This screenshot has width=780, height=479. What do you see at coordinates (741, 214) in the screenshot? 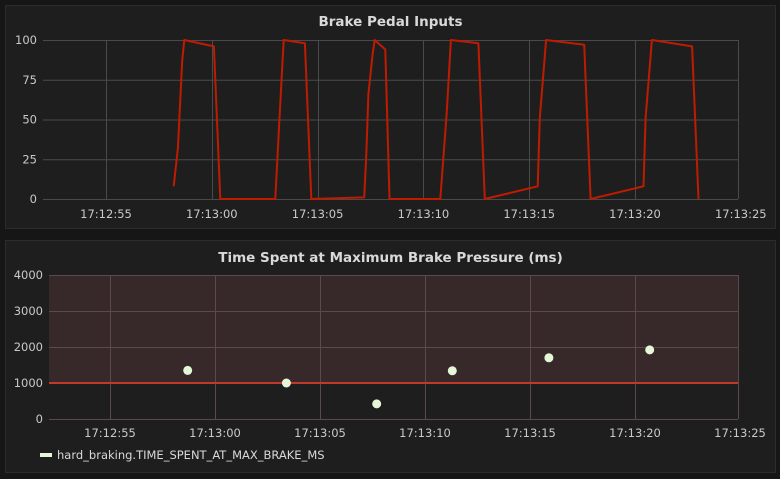
I see `x-tick-label: 17:13:25` at bounding box center [741, 214].